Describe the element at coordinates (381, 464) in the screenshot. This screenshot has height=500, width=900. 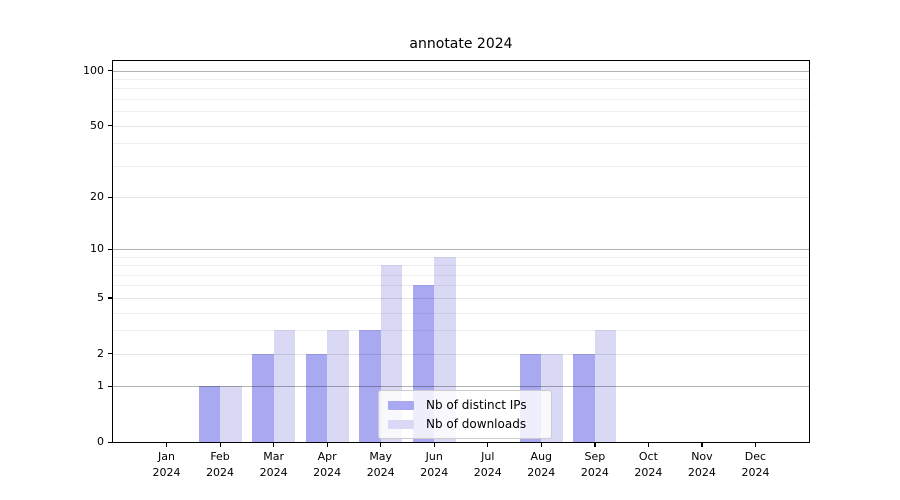
I see `x-tick-label-may: May 2024` at that location.